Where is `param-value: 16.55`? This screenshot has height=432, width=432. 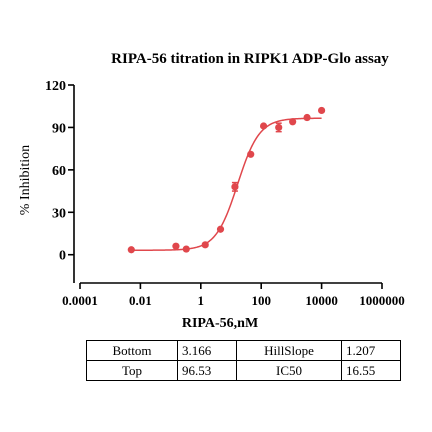 param-value: 16.55 is located at coordinates (371, 370).